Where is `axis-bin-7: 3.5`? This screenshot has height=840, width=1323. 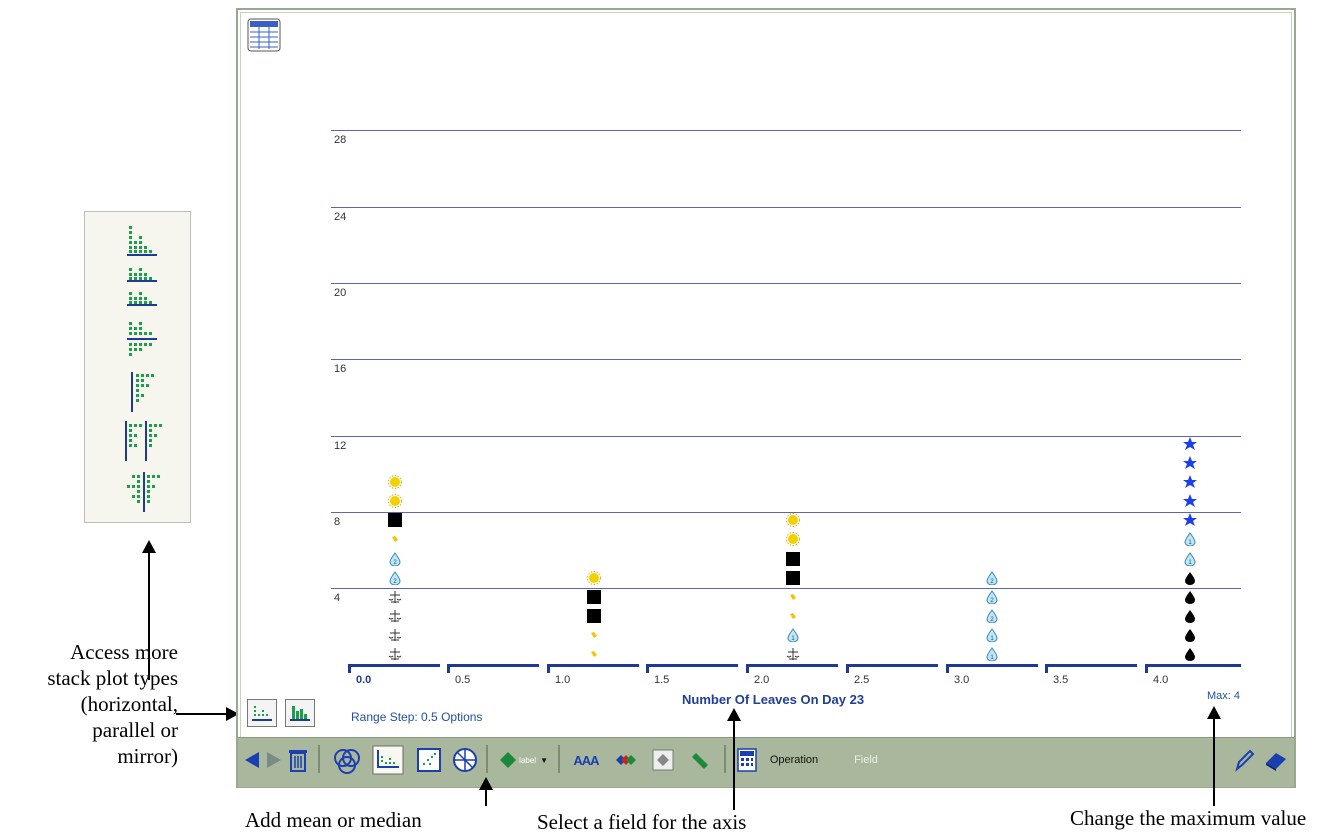
axis-bin-7: 3.5 is located at coordinates (1091, 675).